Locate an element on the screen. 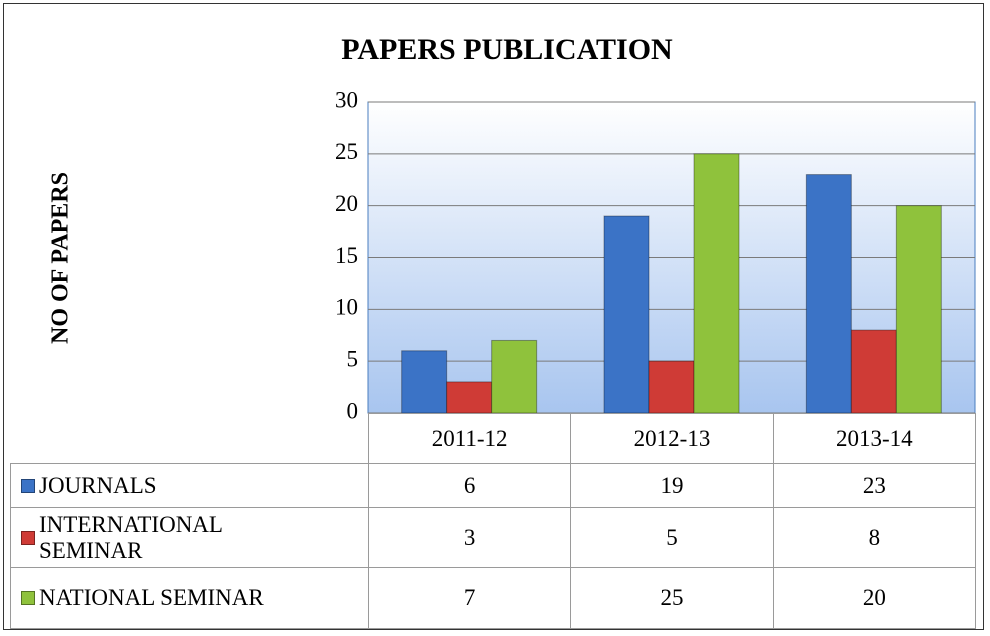 The height and width of the screenshot is (636, 990). table-value: 8 is located at coordinates (874, 537).